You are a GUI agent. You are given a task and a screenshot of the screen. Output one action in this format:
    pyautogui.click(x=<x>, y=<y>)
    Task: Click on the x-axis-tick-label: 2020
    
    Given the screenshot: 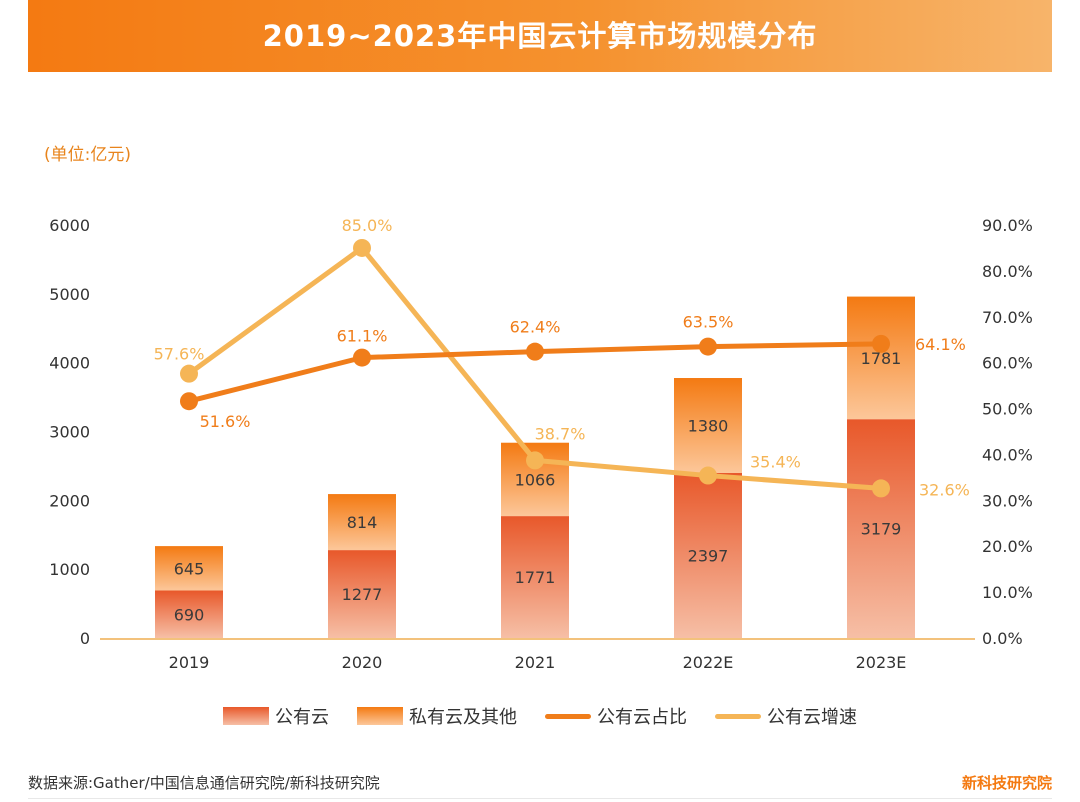 What is the action you would take?
    pyautogui.click(x=362, y=662)
    